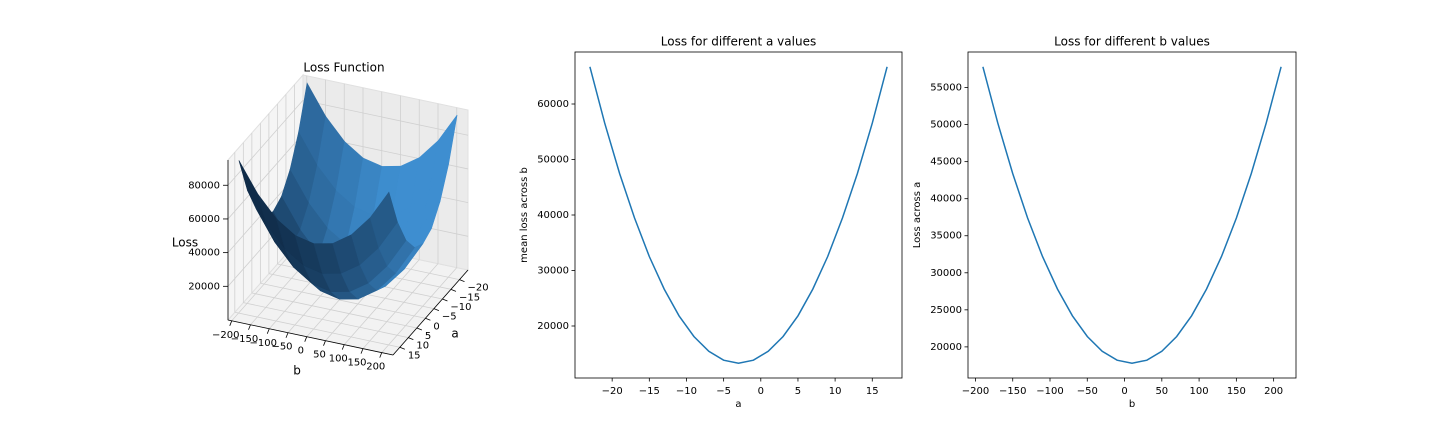  Describe the element at coordinates (798, 391) in the screenshot. I see `x-tick-label: 5` at that location.